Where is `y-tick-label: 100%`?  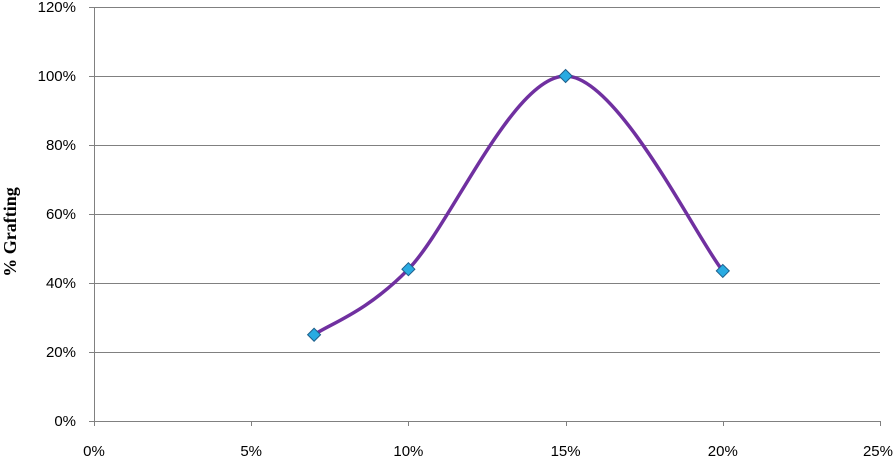
y-tick-label: 100% is located at coordinates (57, 76).